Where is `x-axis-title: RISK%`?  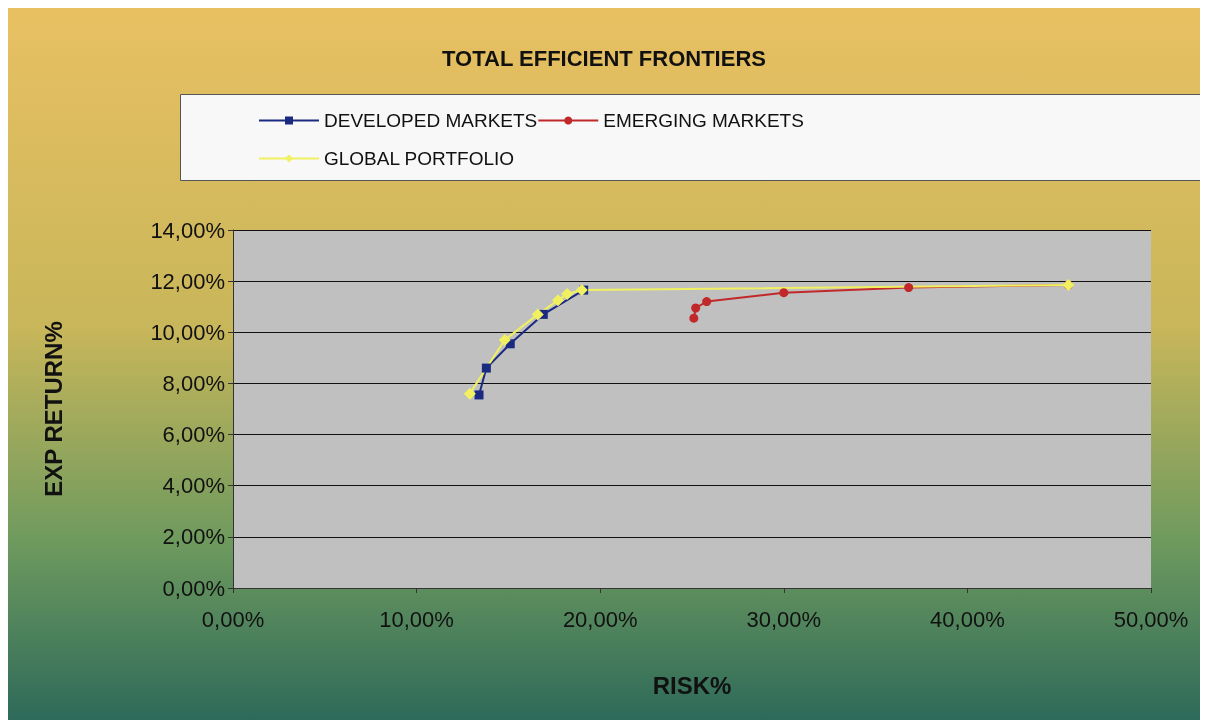 x-axis-title: RISK% is located at coordinates (692, 685).